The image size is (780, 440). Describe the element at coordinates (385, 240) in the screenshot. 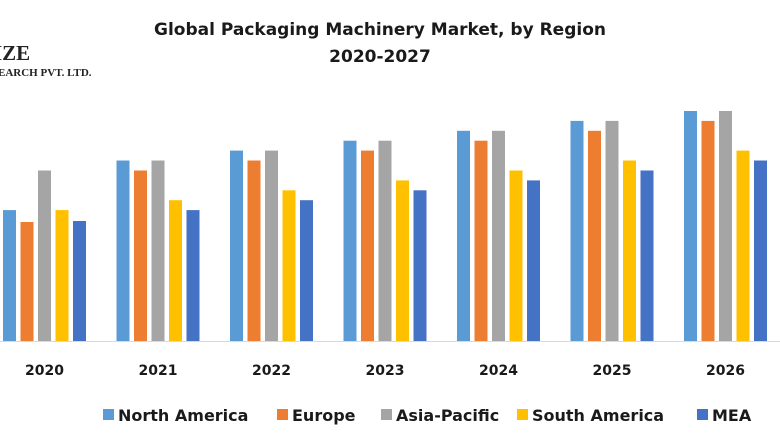

I see `bar-asia-pacific-2023` at that location.